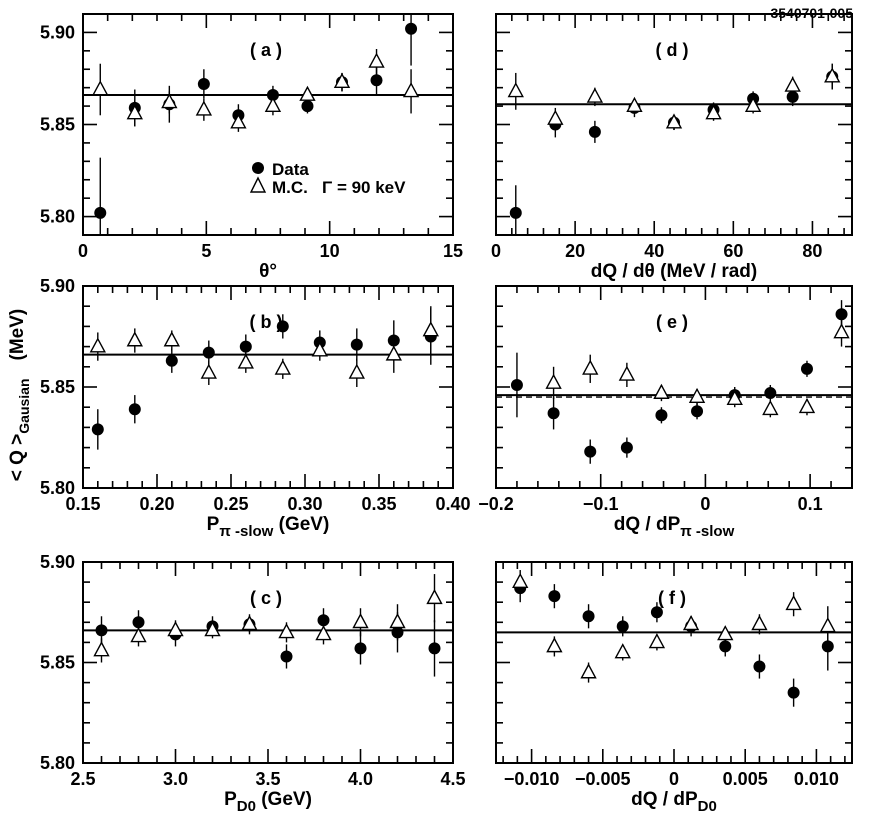 Image resolution: width=872 pixels, height=836 pixels. Describe the element at coordinates (82, 504) in the screenshot. I see `x-tick-label: 0.15` at that location.